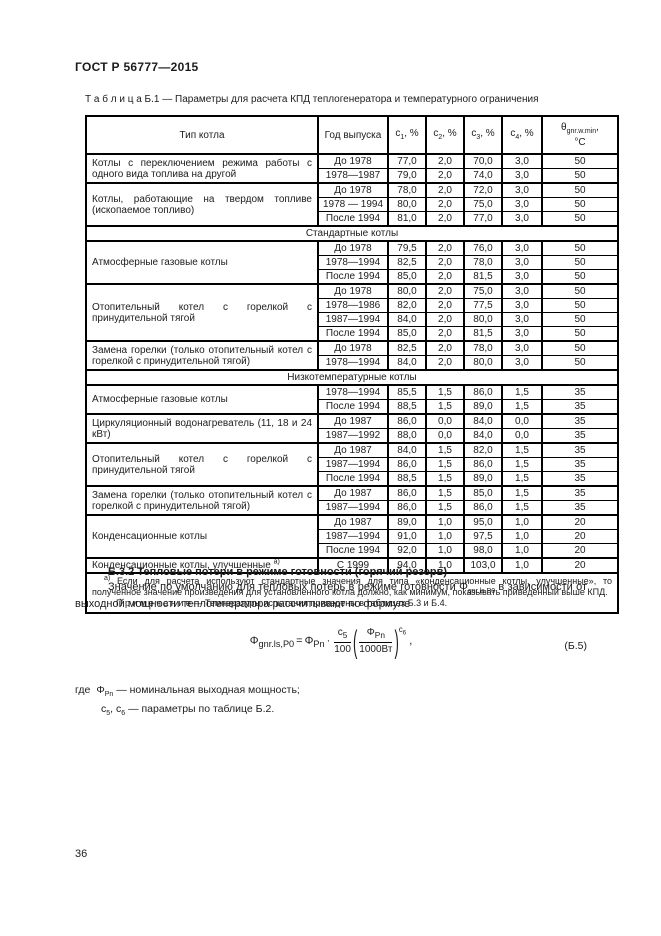 The width and height of the screenshot is (661, 936). Describe the element at coordinates (580, 536) in the screenshot. I see `theta-cell: 20` at that location.